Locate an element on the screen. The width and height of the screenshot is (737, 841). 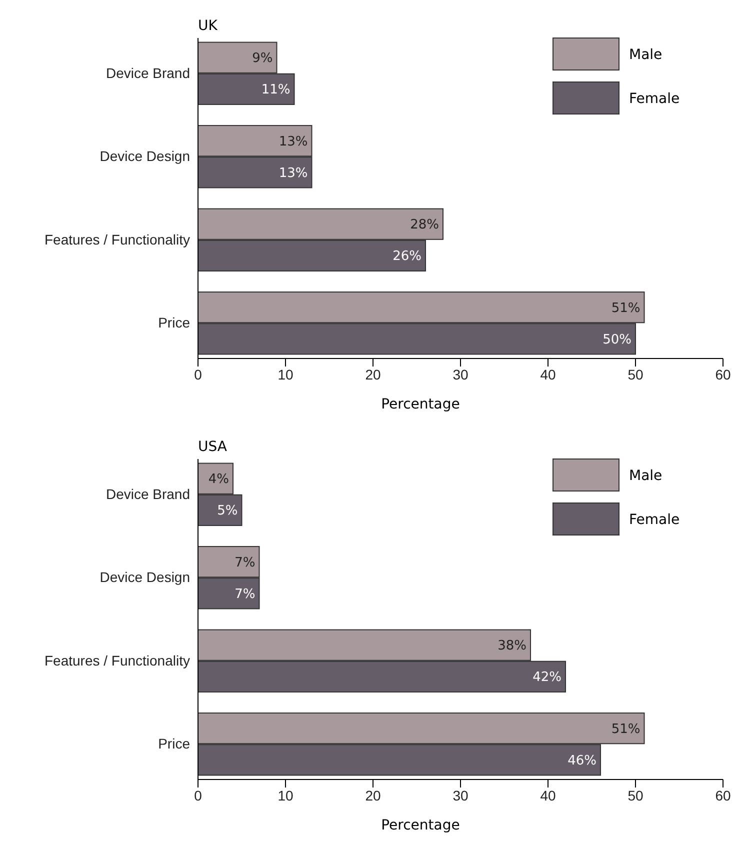
chart-title: UK is located at coordinates (208, 26).